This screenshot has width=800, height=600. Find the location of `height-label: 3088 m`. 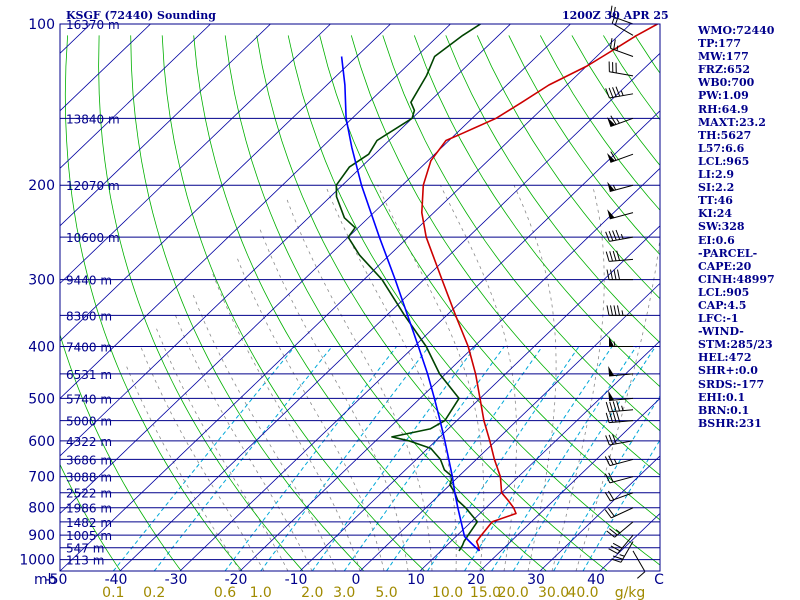

height-label: 3088 m is located at coordinates (89, 478).